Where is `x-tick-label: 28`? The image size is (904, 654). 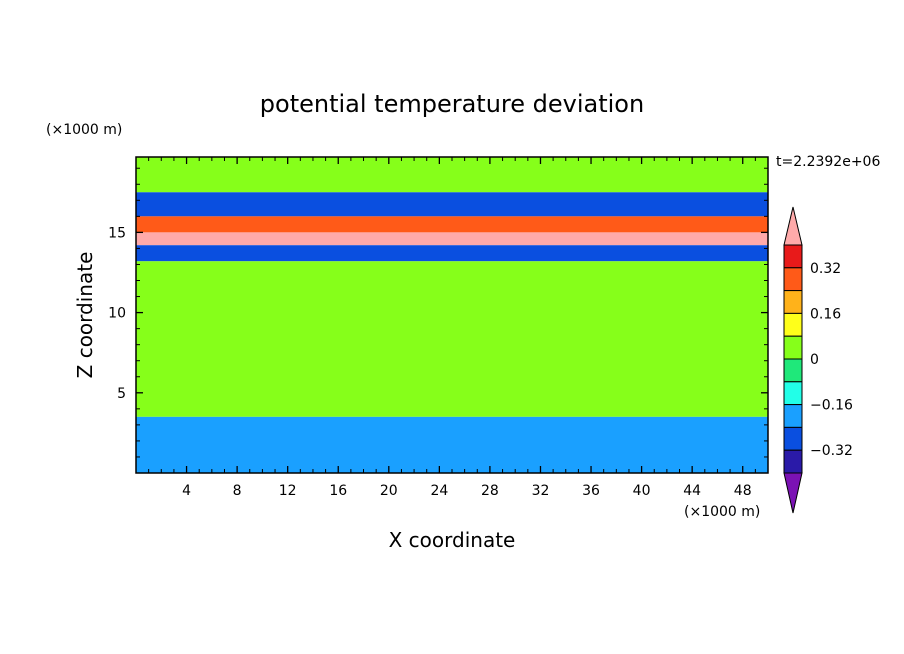
x-tick-label: 28 is located at coordinates (490, 491).